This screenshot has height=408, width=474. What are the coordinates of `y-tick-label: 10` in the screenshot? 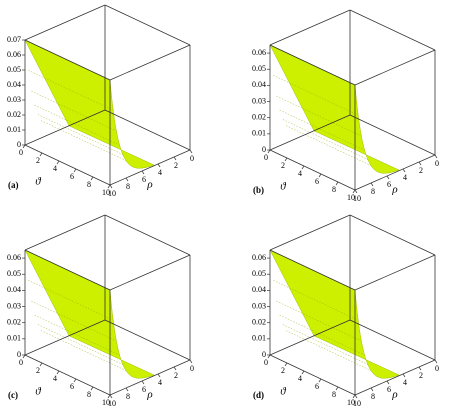 It's located at (112, 403).